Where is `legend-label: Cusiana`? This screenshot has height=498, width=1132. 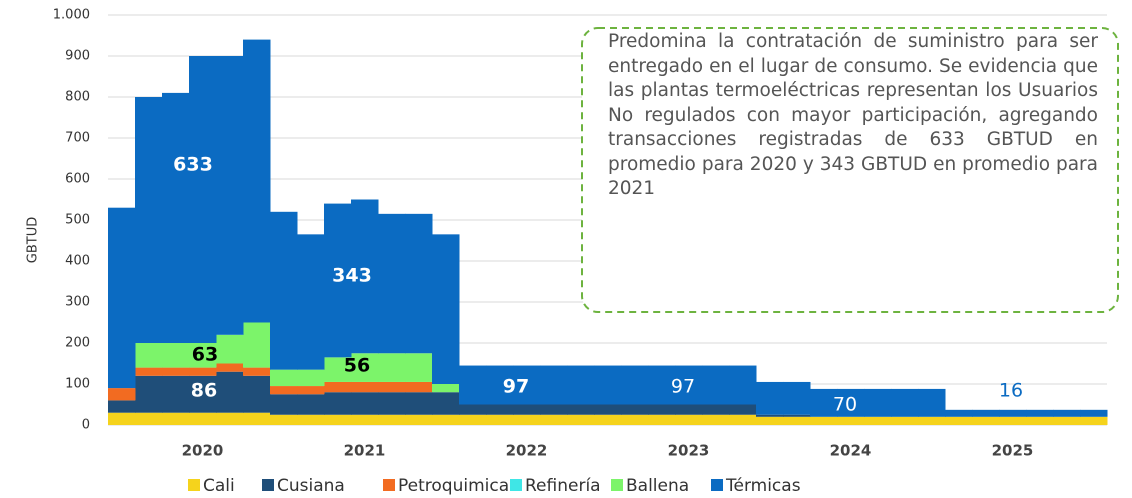 legend-label: Cusiana is located at coordinates (311, 486).